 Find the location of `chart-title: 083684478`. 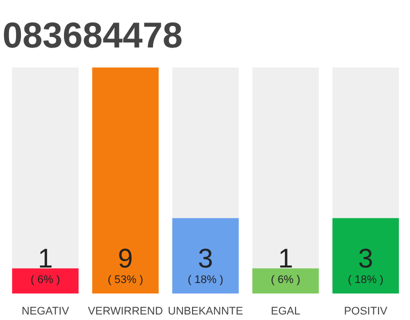

chart-title: 083684478 is located at coordinates (92, 35).